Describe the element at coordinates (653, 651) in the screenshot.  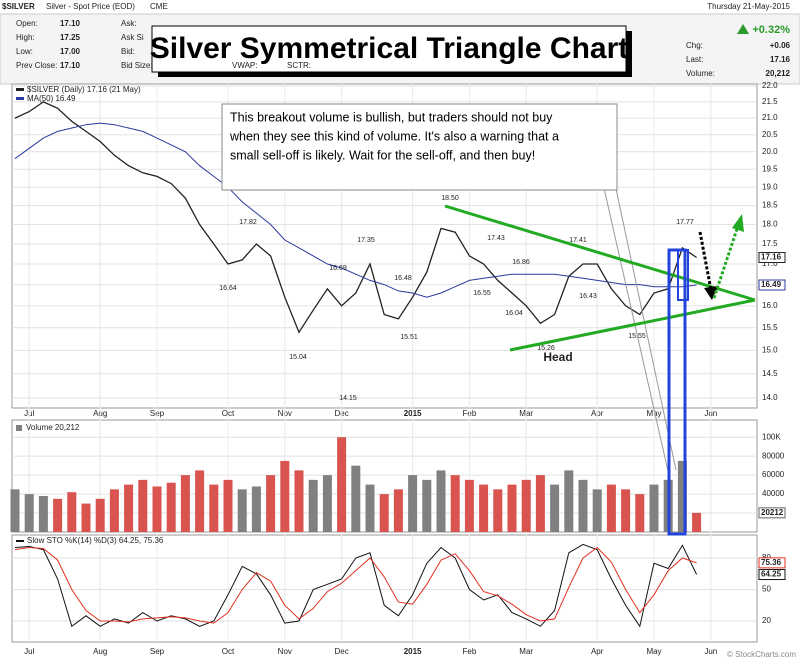
I see `x-tick-label: May` at that location.